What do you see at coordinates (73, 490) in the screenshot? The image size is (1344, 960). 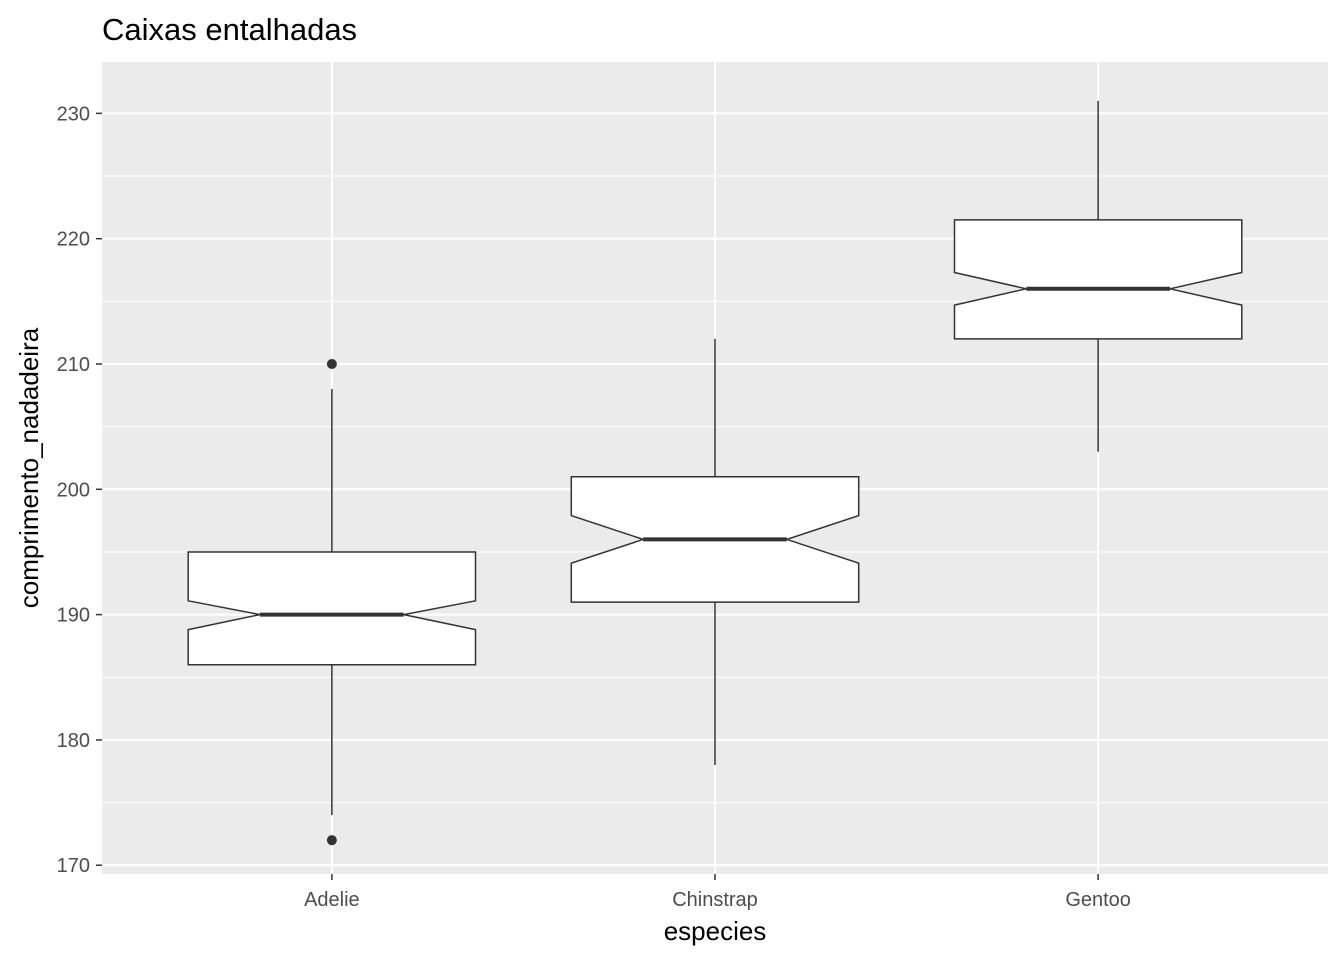 I see `y-tick-label: 200` at bounding box center [73, 490].